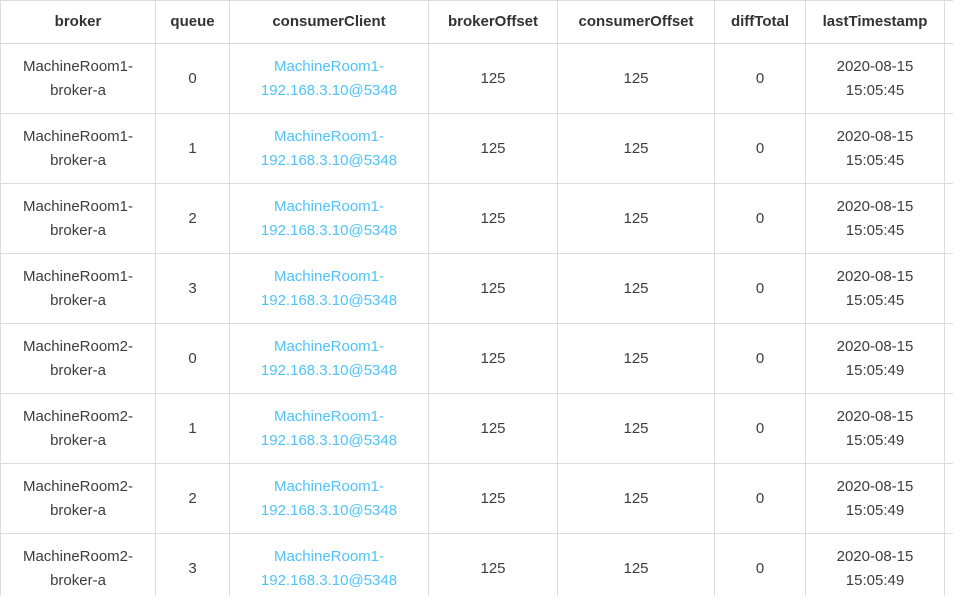  Describe the element at coordinates (948, 22) in the screenshot. I see `column-header-filler` at that location.